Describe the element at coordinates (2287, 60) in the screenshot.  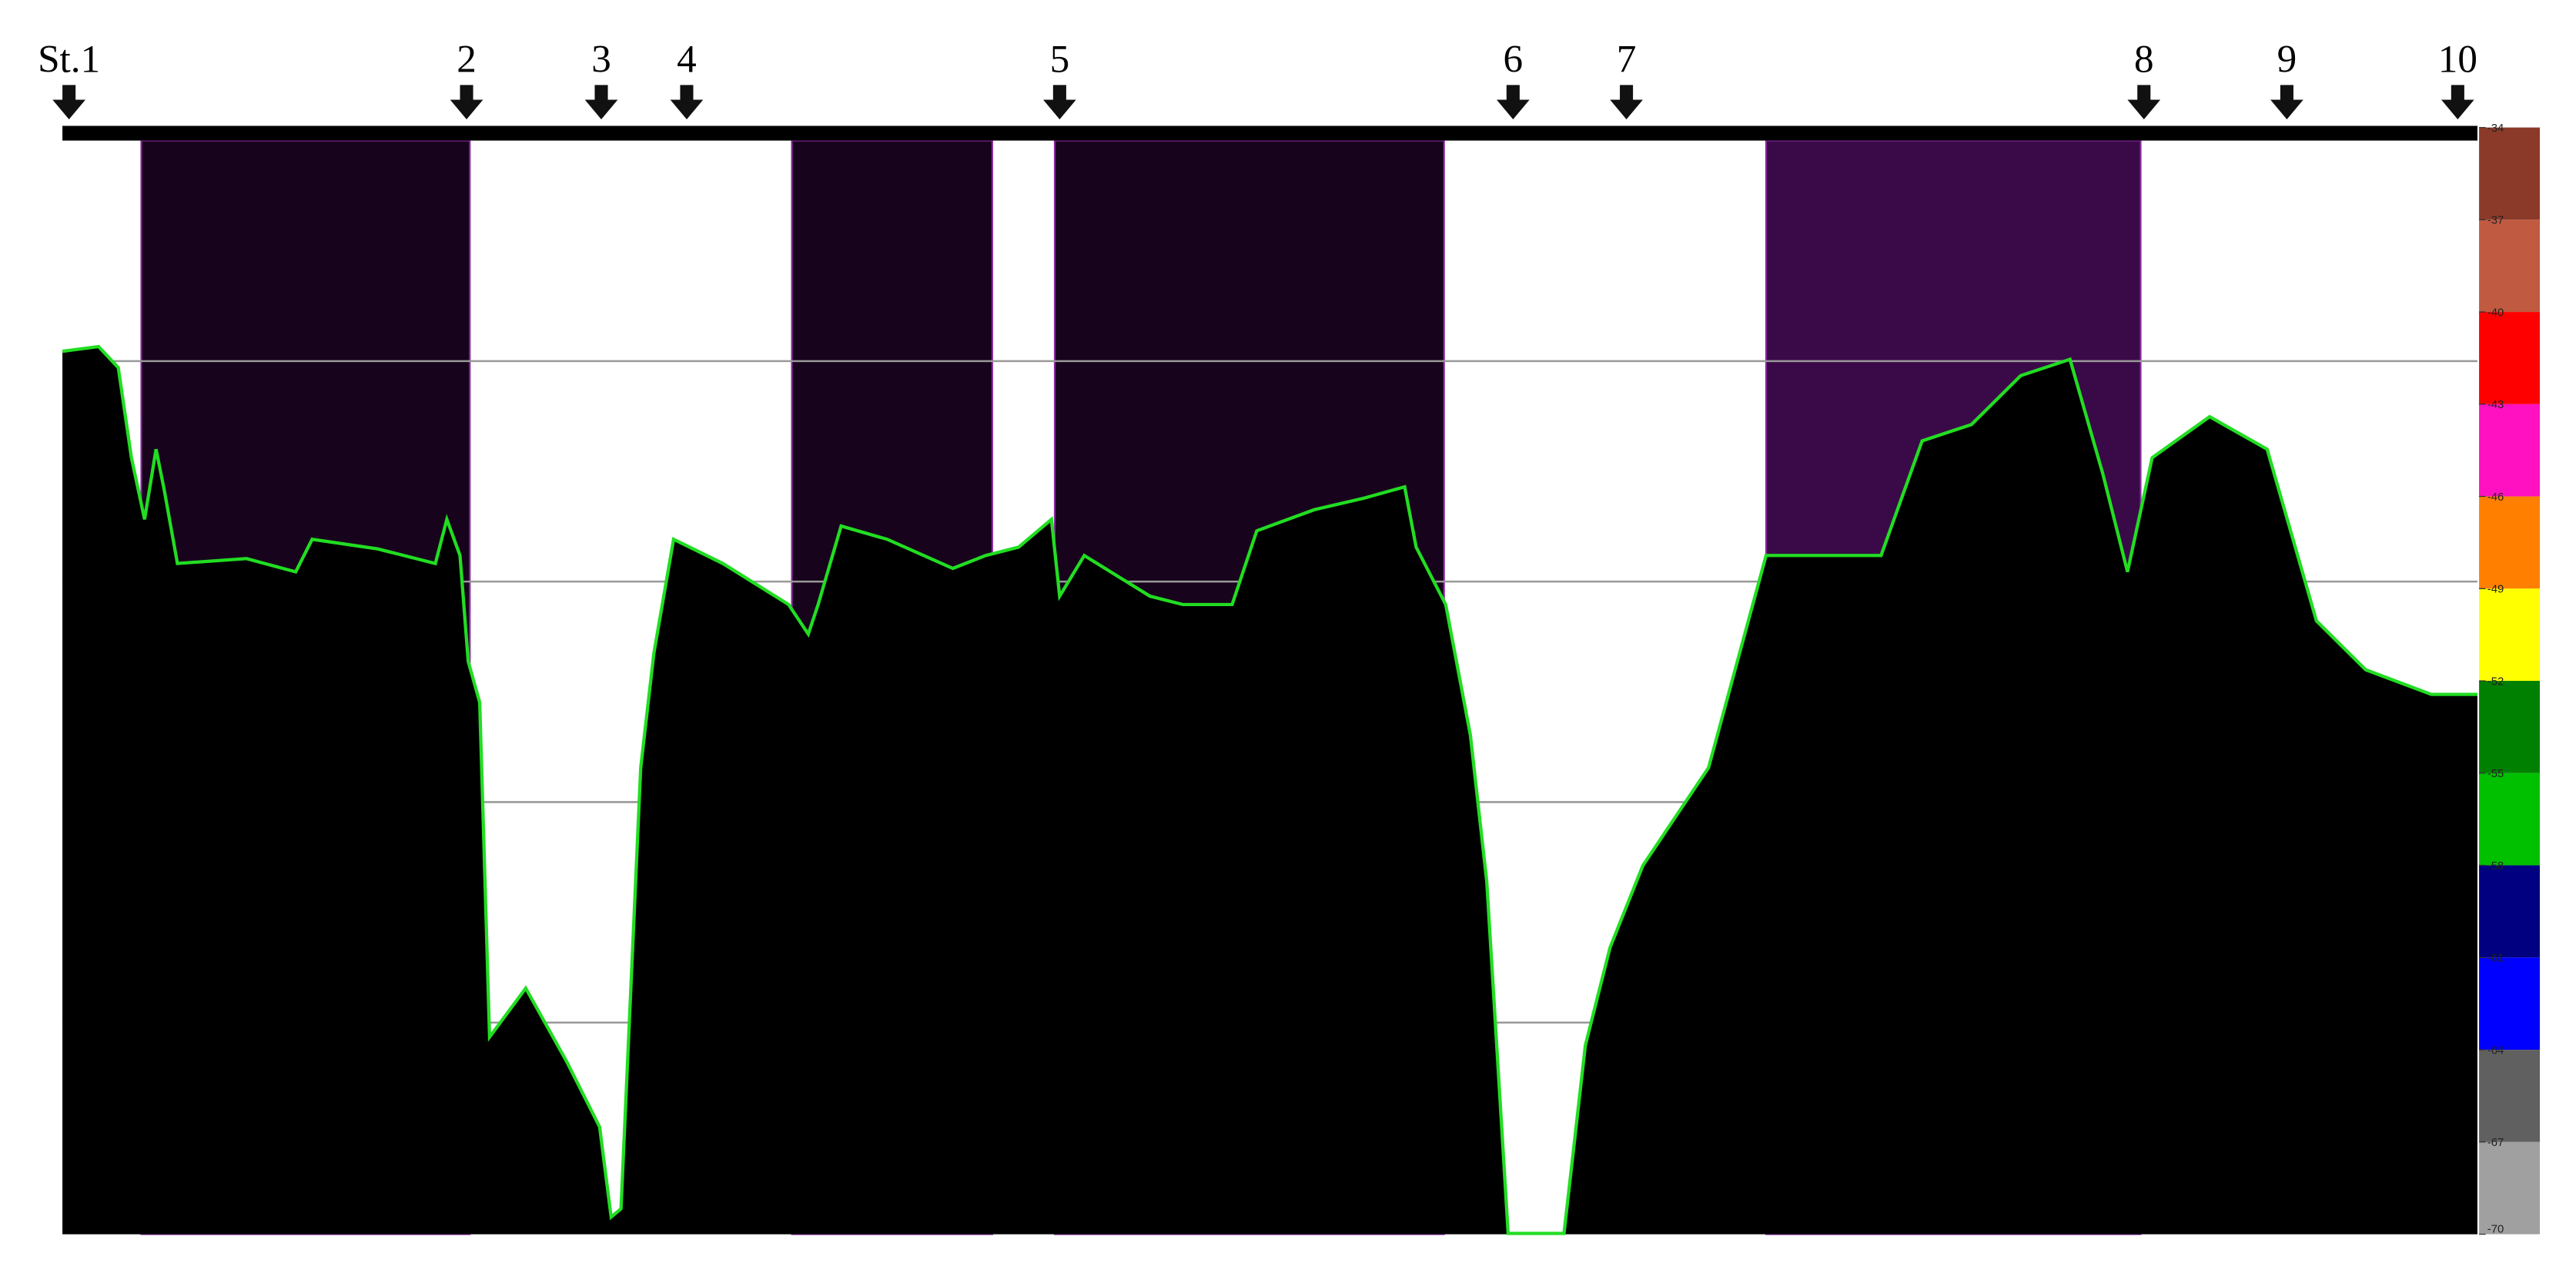
I see `station-label: 9` at that location.